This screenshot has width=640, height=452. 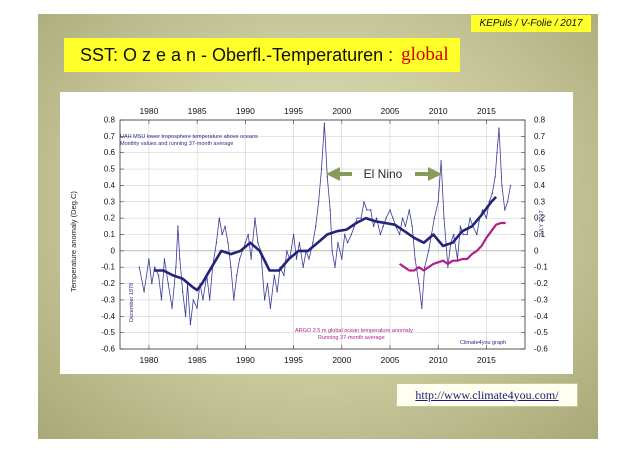 I want to click on y-tick-label-right: 0.7, so click(x=540, y=136).